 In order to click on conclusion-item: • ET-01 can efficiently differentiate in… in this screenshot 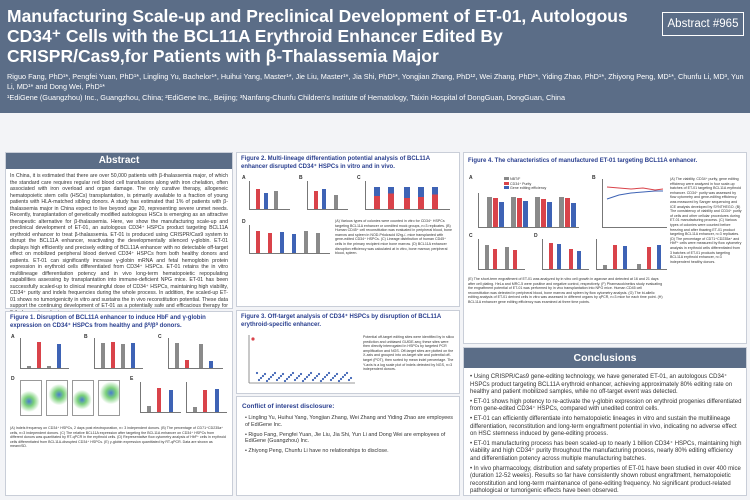, I will do `click(603, 426)`.